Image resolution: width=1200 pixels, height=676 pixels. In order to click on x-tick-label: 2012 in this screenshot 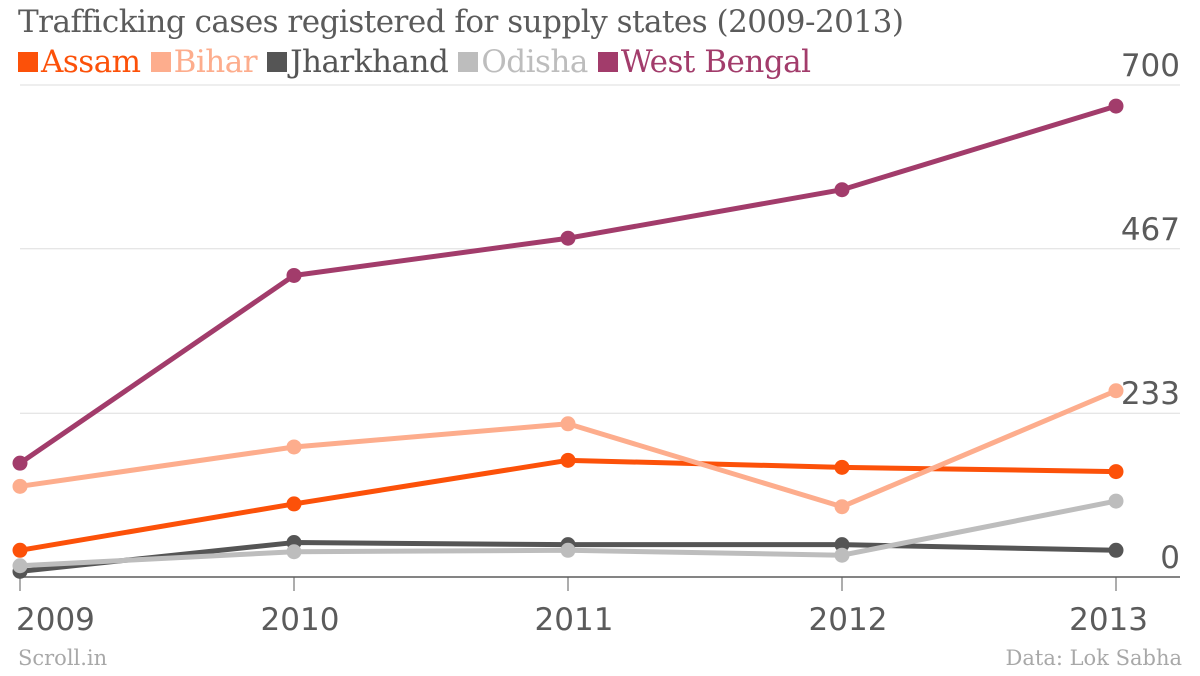, I will do `click(848, 620)`.